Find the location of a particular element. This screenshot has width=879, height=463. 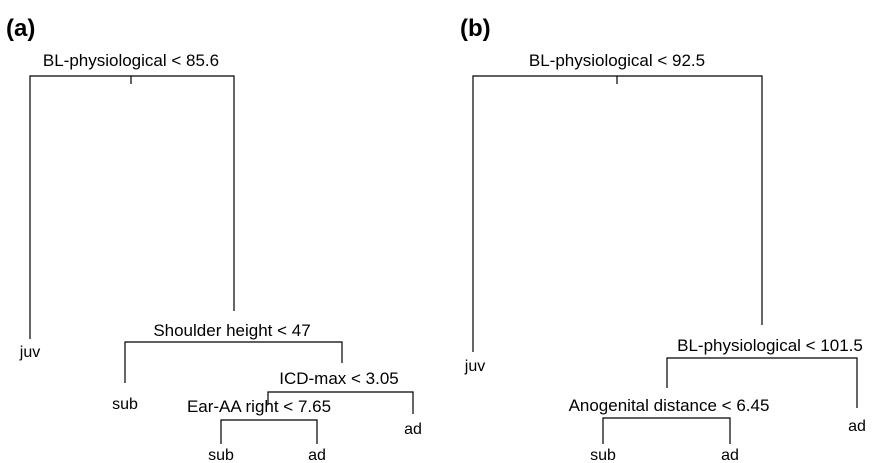

panel-b-root-split-label: BL-physiological < 92.5 is located at coordinates (617, 60).